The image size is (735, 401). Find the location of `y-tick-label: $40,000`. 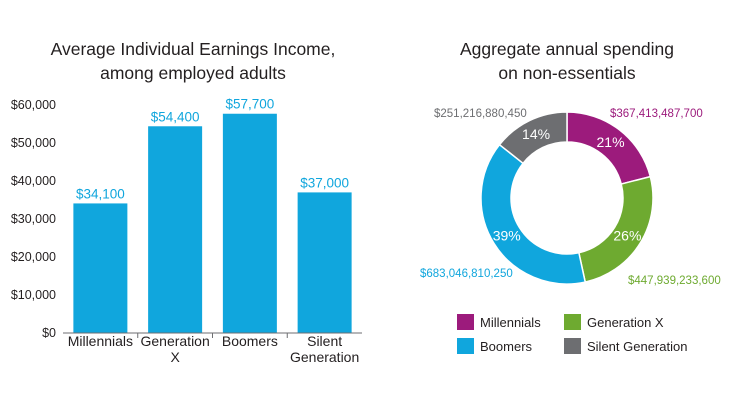

y-tick-label: $40,000 is located at coordinates (33, 181).